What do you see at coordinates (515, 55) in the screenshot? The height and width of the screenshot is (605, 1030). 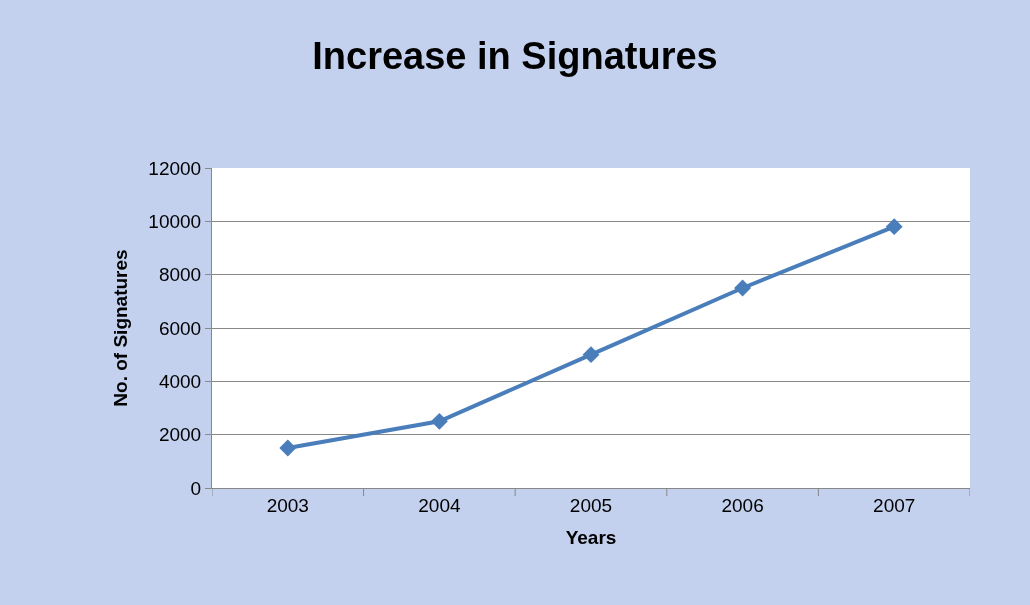 I see `chart-title: Increase in Signatures` at bounding box center [515, 55].